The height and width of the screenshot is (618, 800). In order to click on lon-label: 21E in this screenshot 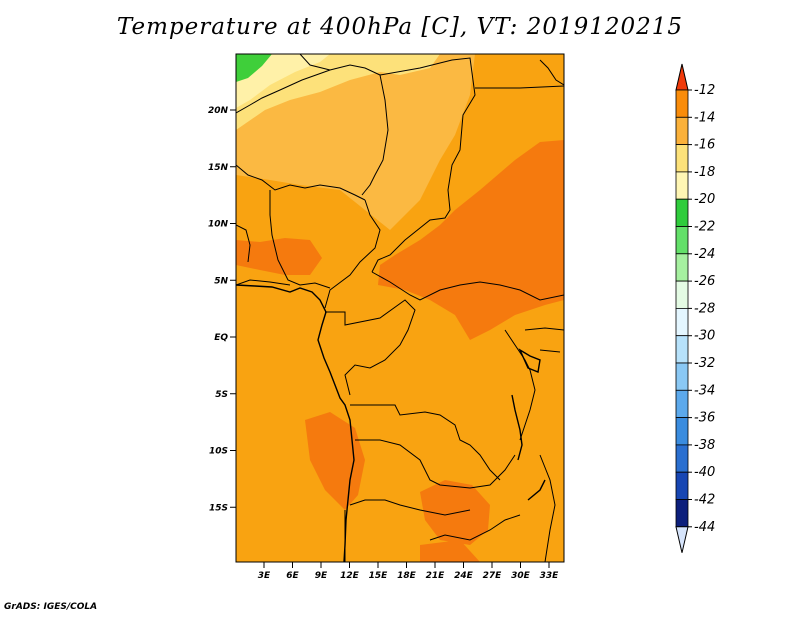, I will do `click(436, 576)`.